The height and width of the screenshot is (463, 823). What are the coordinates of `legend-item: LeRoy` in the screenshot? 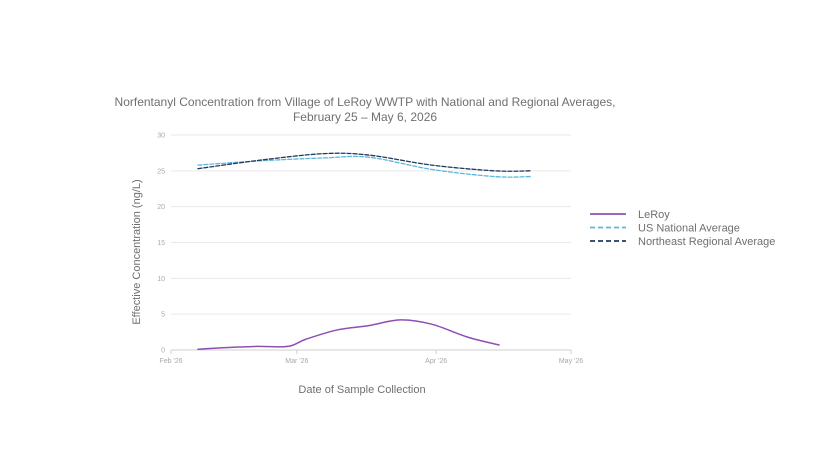 It's located at (630, 215).